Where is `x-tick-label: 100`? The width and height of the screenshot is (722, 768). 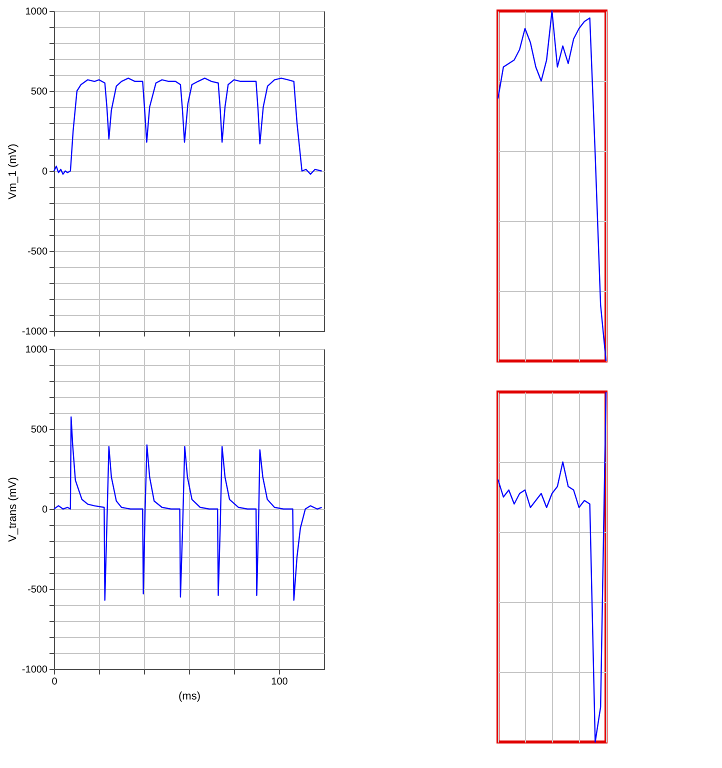 x-tick-label: 100 is located at coordinates (279, 682).